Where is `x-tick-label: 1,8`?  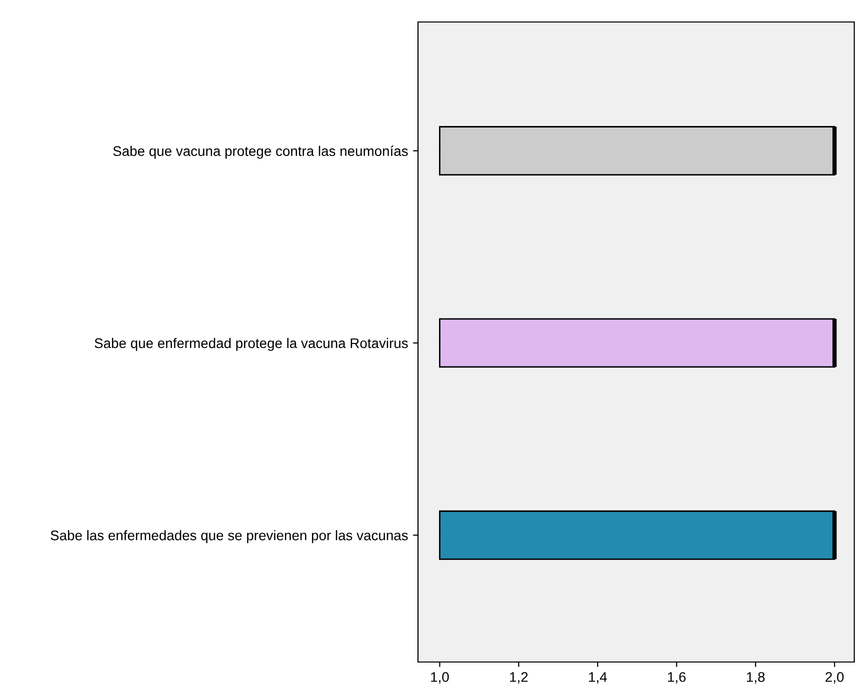
x-tick-label: 1,8 is located at coordinates (755, 678).